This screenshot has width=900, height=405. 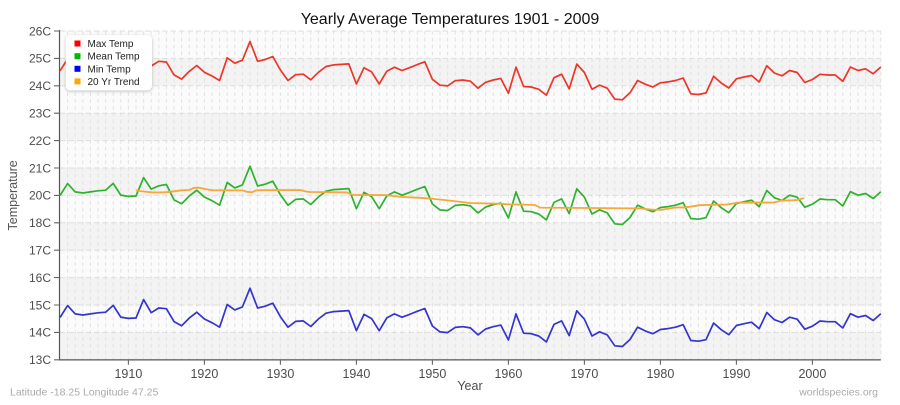 I want to click on svg-text: Year, so click(x=469, y=386).